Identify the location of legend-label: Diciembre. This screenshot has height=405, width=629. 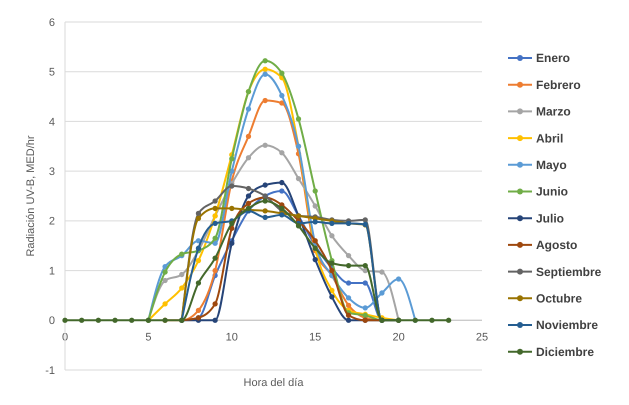
(565, 351).